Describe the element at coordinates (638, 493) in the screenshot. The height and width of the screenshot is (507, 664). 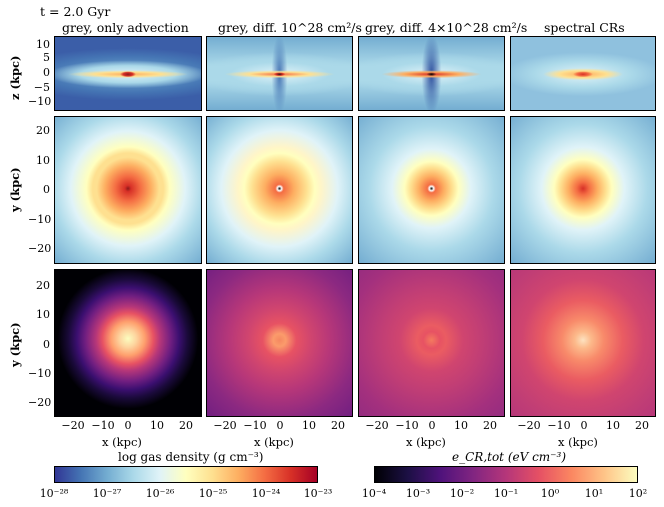
I see `colorbar-cr-tick: 10²` at that location.